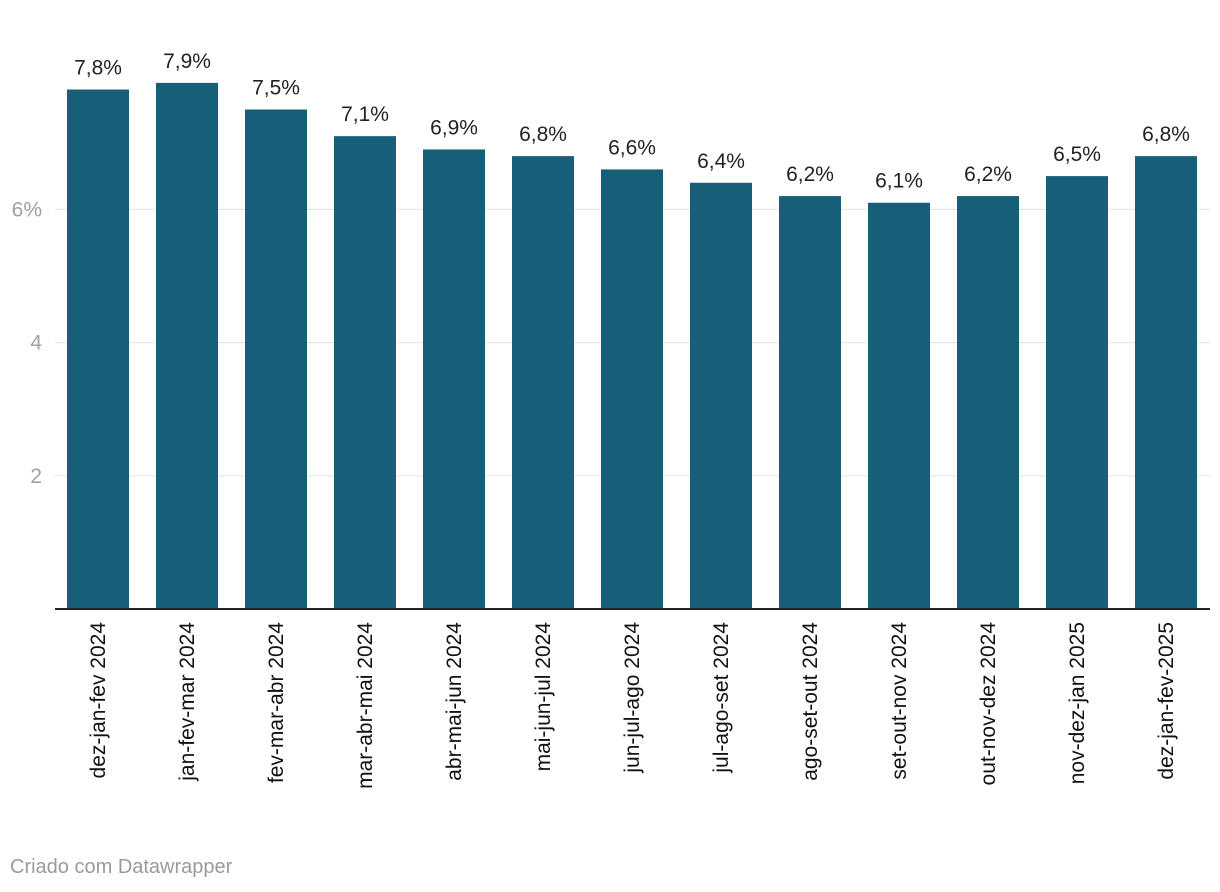 The height and width of the screenshot is (892, 1220). Describe the element at coordinates (27, 342) in the screenshot. I see `y-axis-ticks: 2 4 6%` at that location.